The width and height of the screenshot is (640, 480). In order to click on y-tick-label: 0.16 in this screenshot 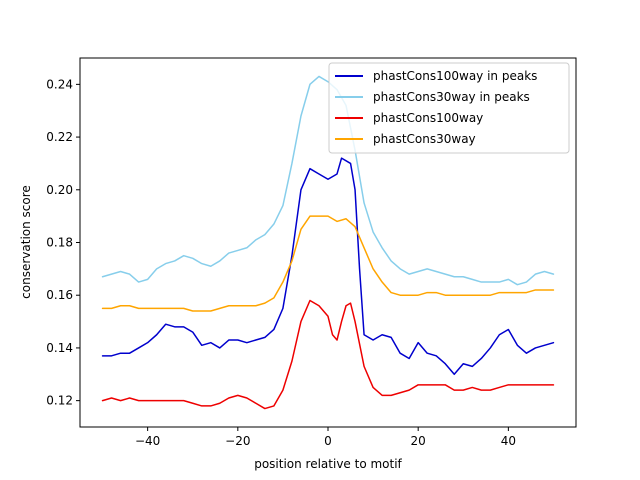, I will do `click(59, 295)`.